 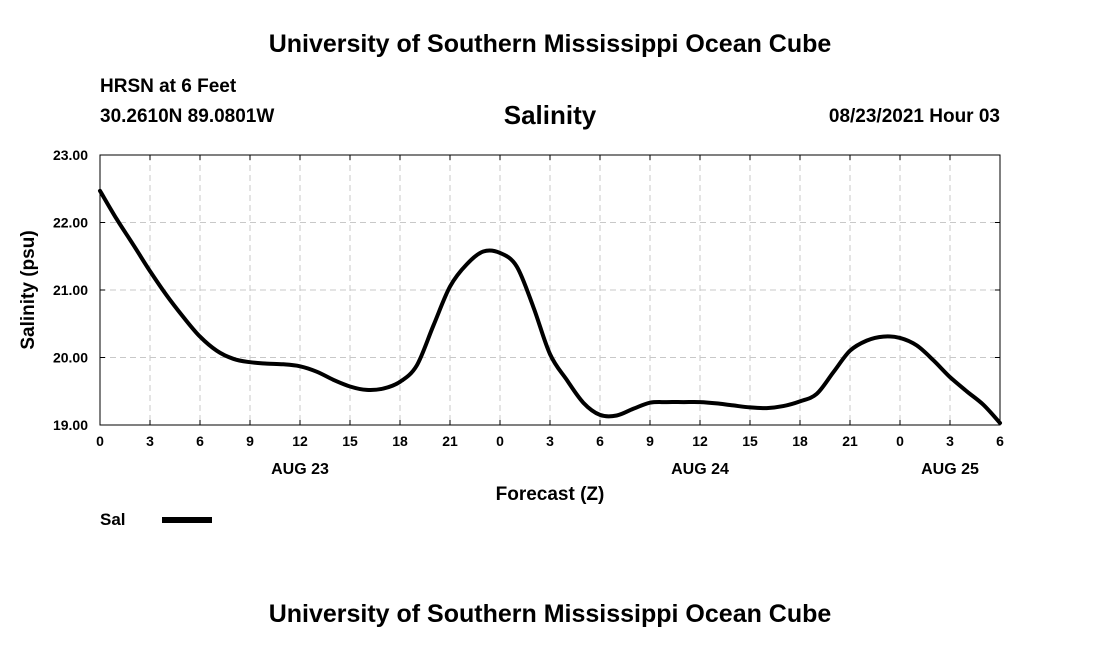 What do you see at coordinates (70, 155) in the screenshot?
I see `y-tick-label: 23.00` at bounding box center [70, 155].